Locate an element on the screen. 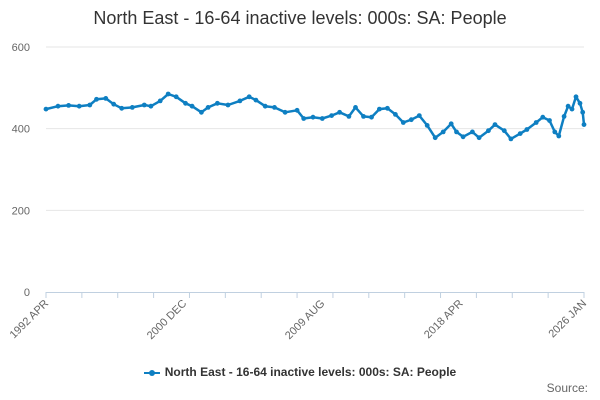 Image resolution: width=600 pixels, height=400 pixels. x-tick-label-2000-12: 2000 DEC is located at coordinates (167, 320).